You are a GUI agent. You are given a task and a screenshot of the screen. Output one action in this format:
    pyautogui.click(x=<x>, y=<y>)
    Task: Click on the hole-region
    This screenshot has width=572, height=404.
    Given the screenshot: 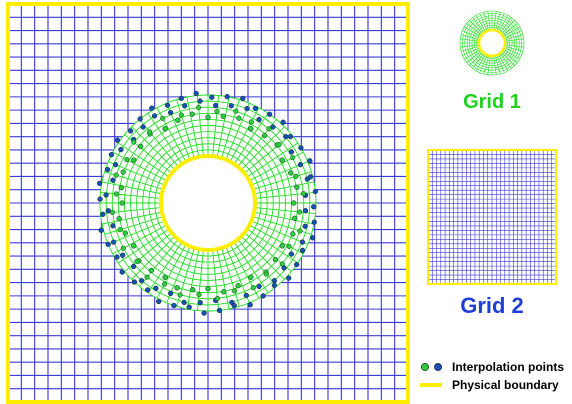 What is the action you would take?
    pyautogui.click(x=208, y=203)
    